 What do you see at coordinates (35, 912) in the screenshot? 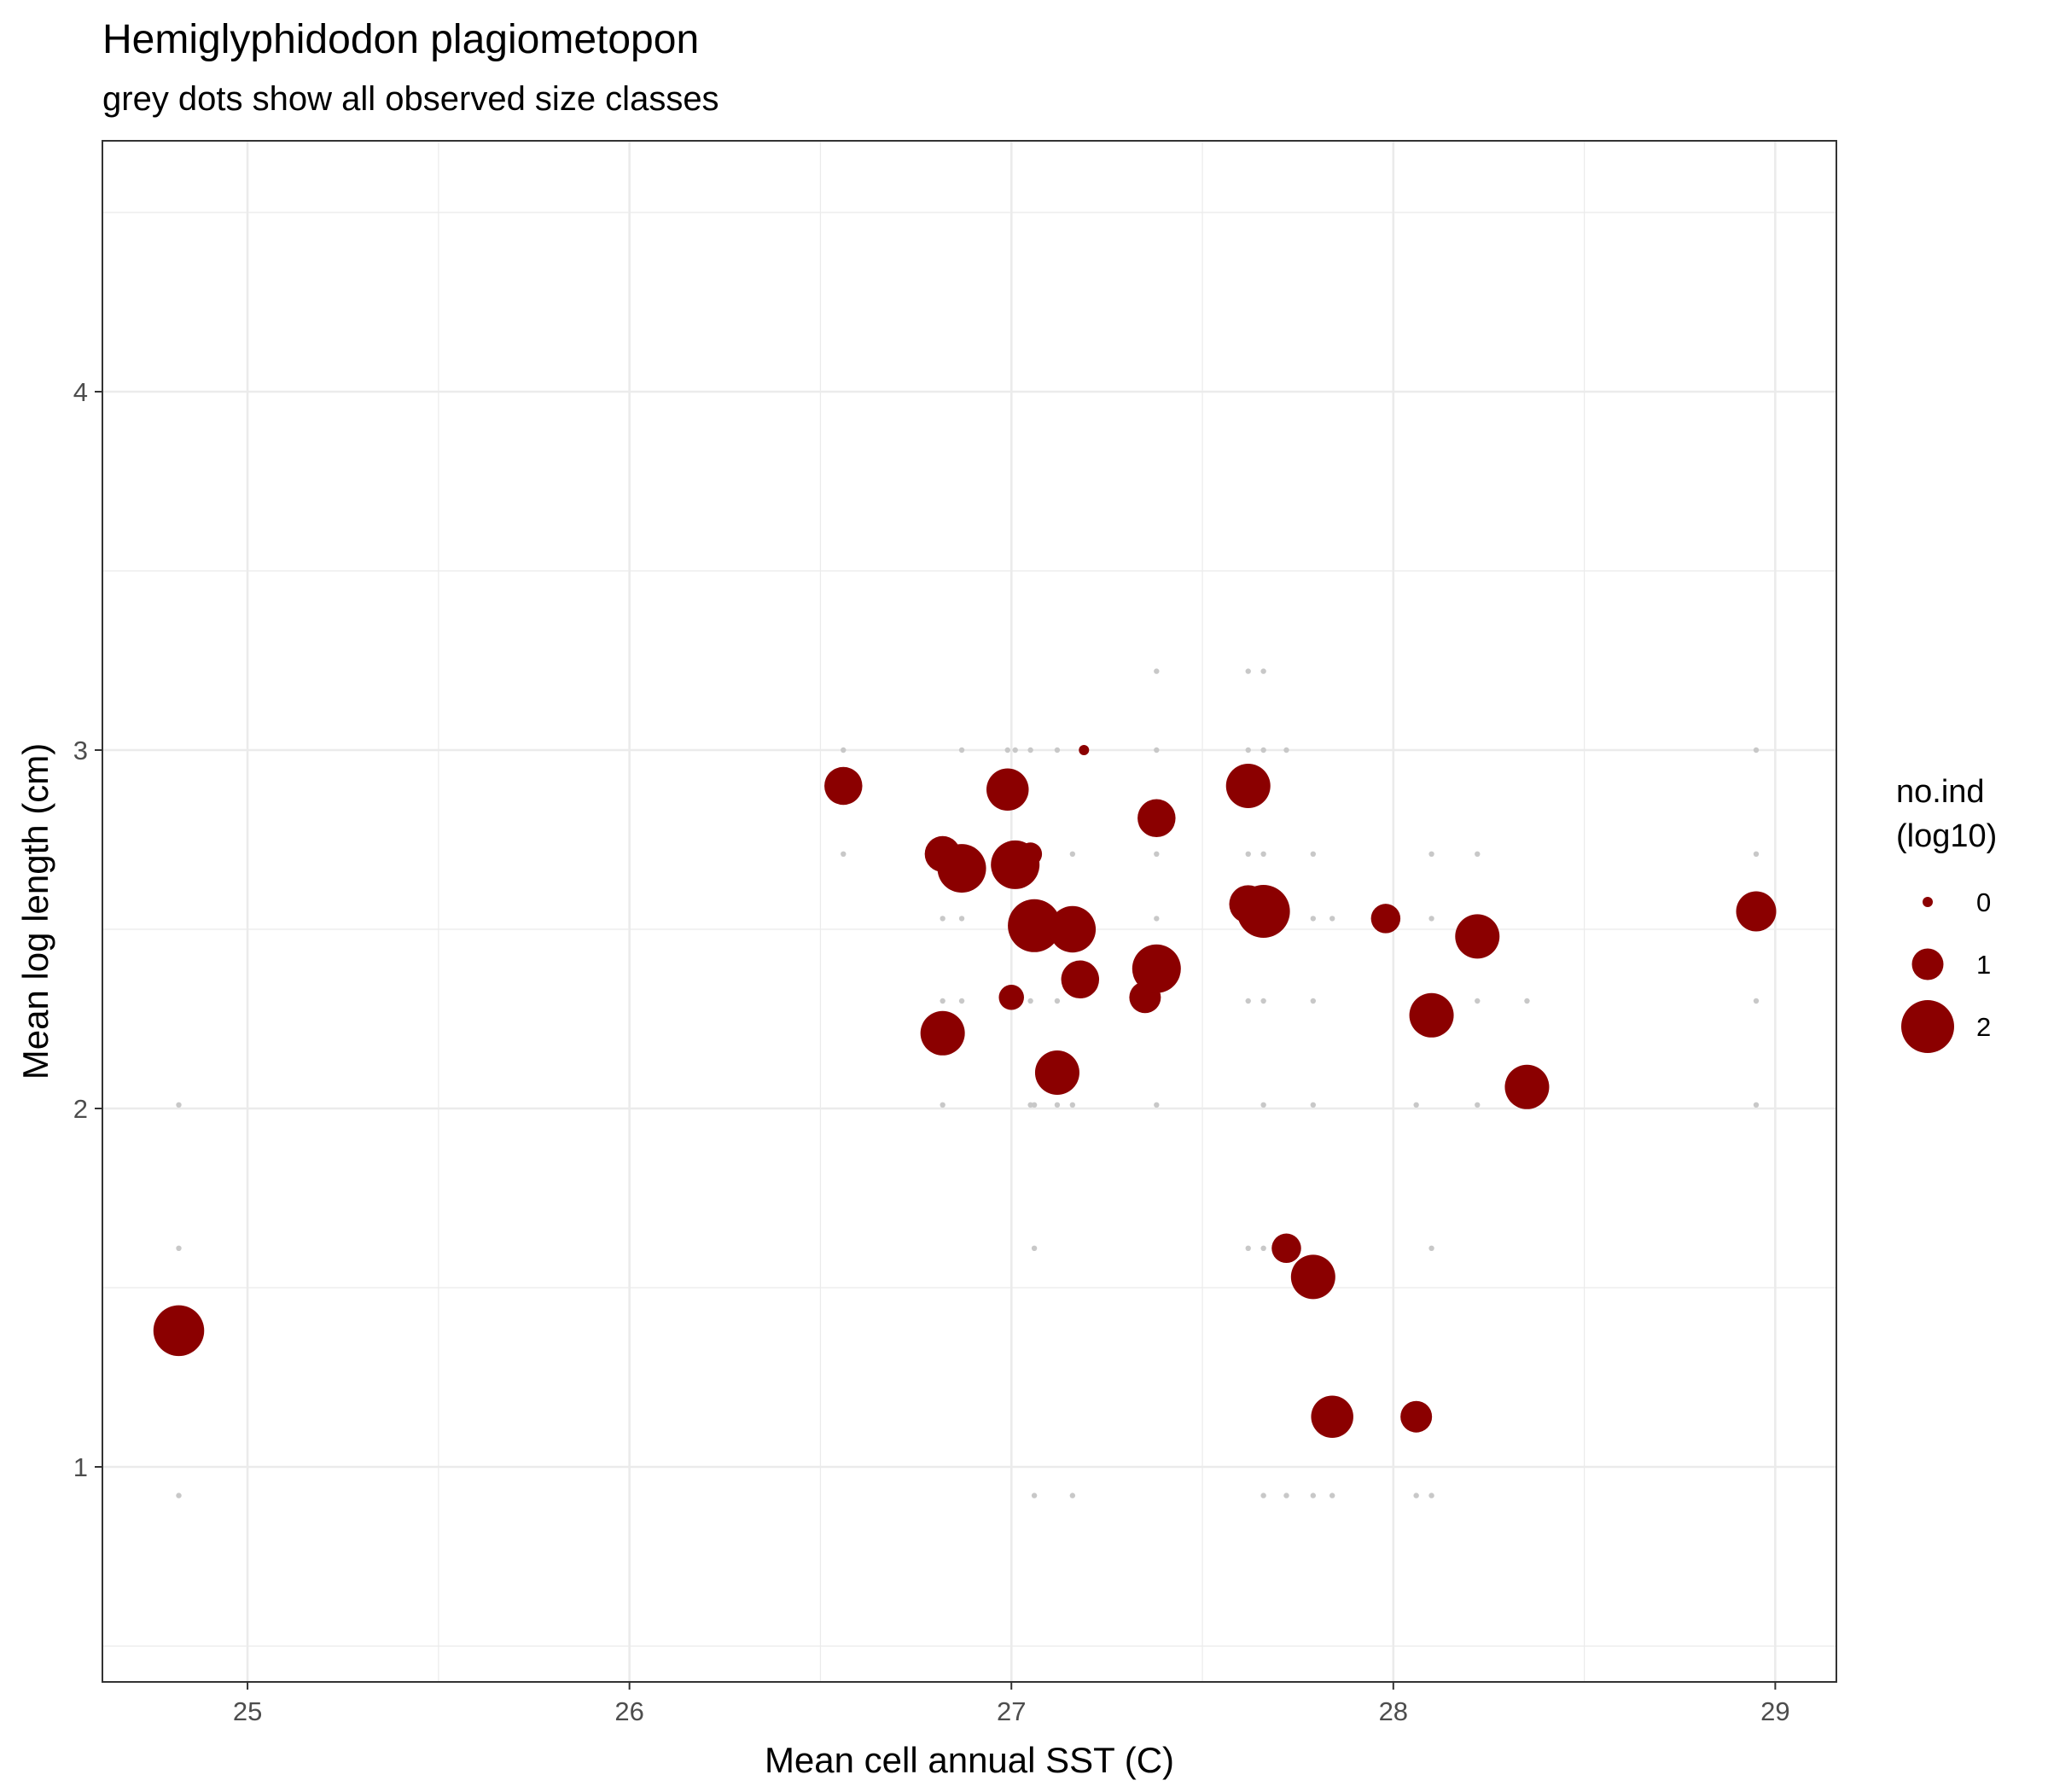
I see `y-axis-title: Mean log length (cm)` at bounding box center [35, 912].